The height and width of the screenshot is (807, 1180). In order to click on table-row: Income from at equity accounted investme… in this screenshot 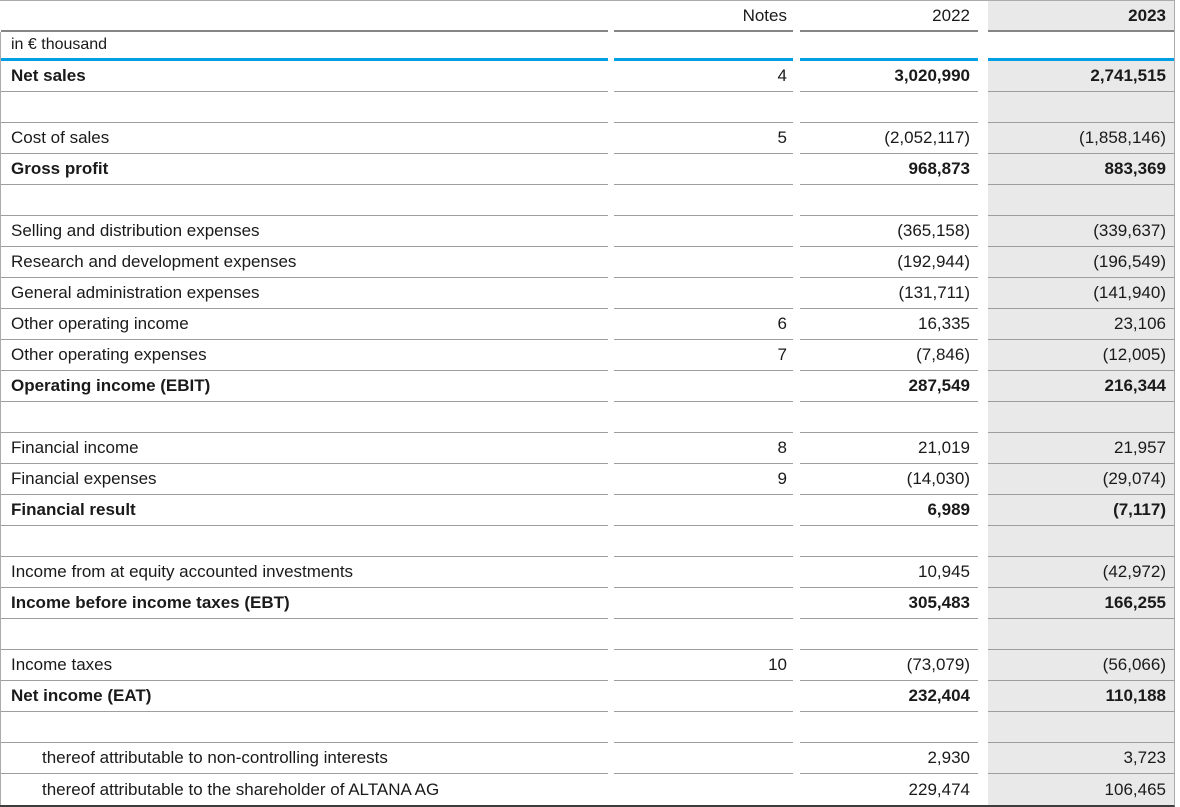, I will do `click(587, 572)`.